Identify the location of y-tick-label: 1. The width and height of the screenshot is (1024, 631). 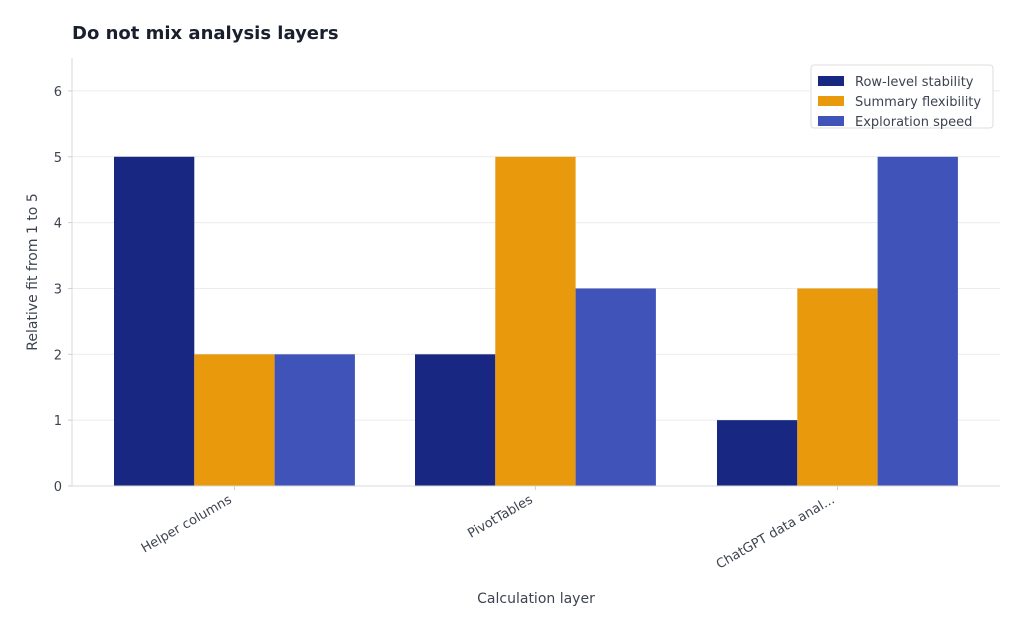
(58, 421).